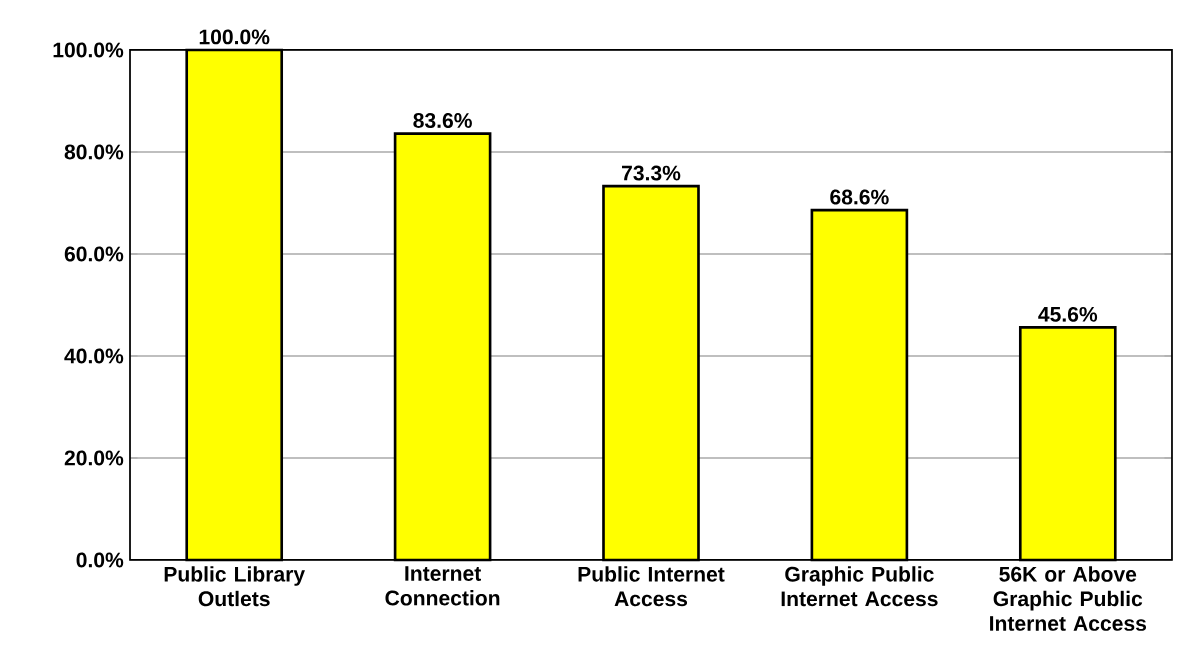  Describe the element at coordinates (442, 586) in the screenshot. I see `x-tick-label: Internet Connection` at that location.